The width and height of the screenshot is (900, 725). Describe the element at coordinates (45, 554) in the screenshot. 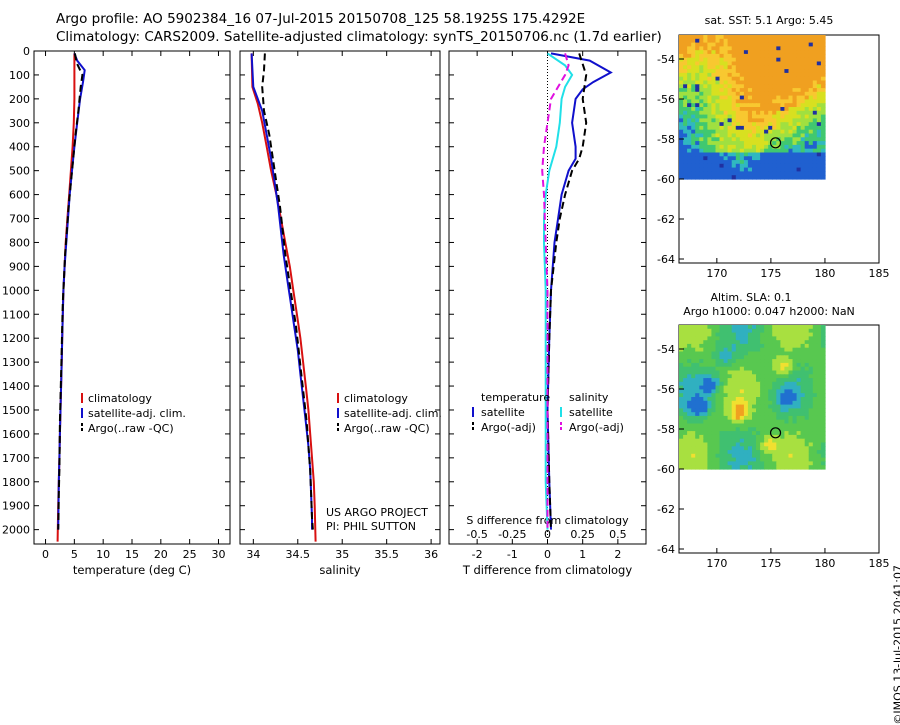

I see `temperature-xtick-label: 0` at that location.